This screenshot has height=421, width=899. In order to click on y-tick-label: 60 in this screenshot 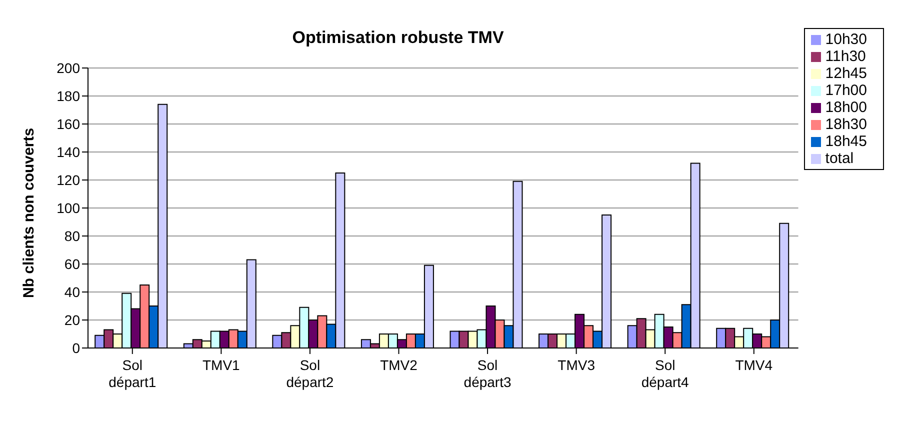, I will do `click(72, 264)`.